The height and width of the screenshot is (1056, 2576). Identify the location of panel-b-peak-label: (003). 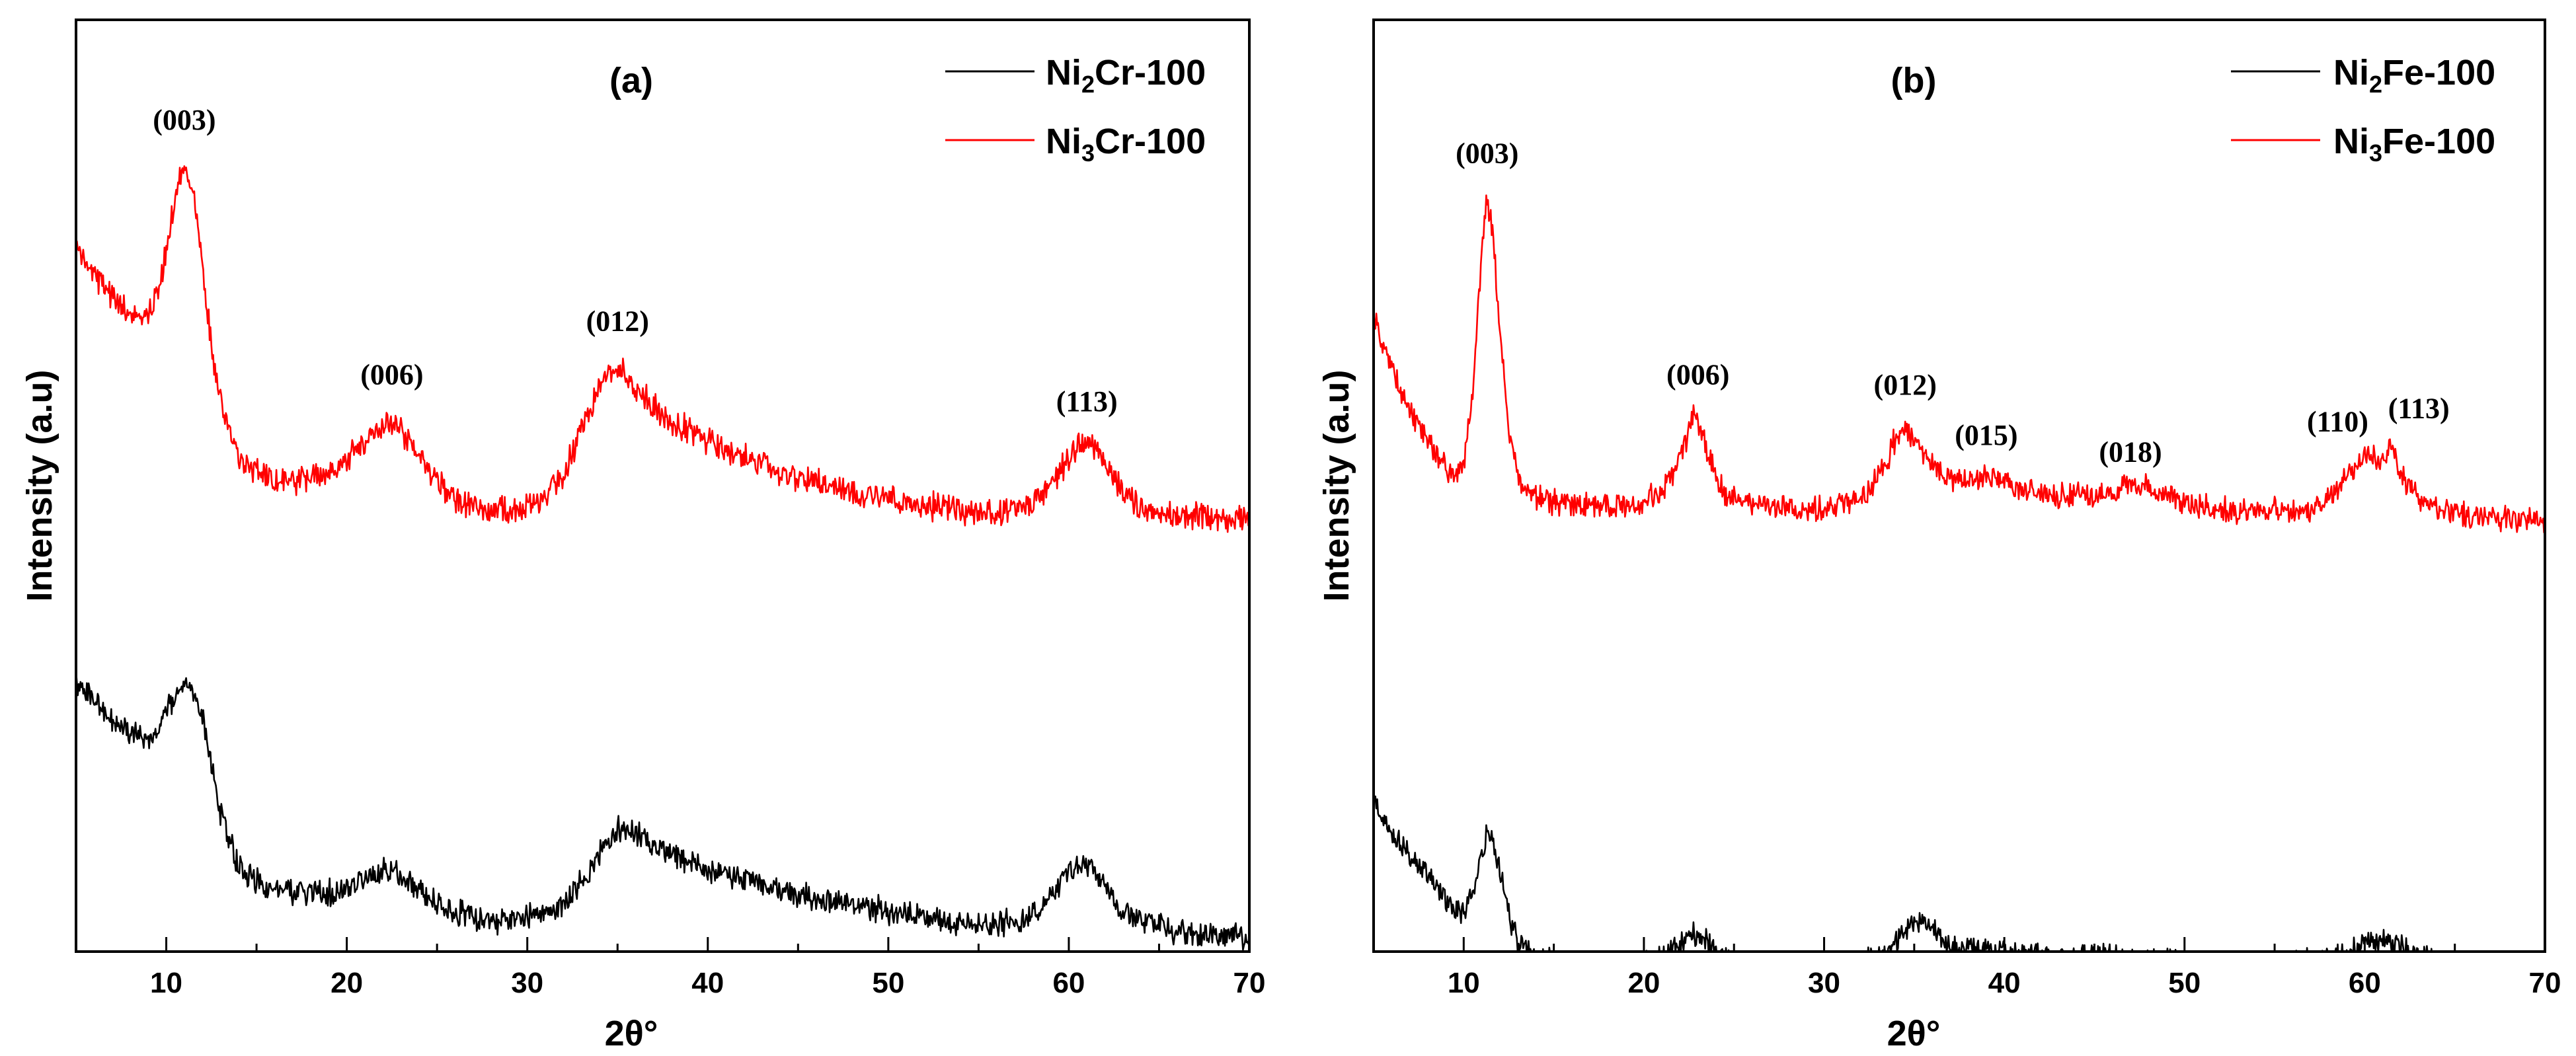
(1487, 153).